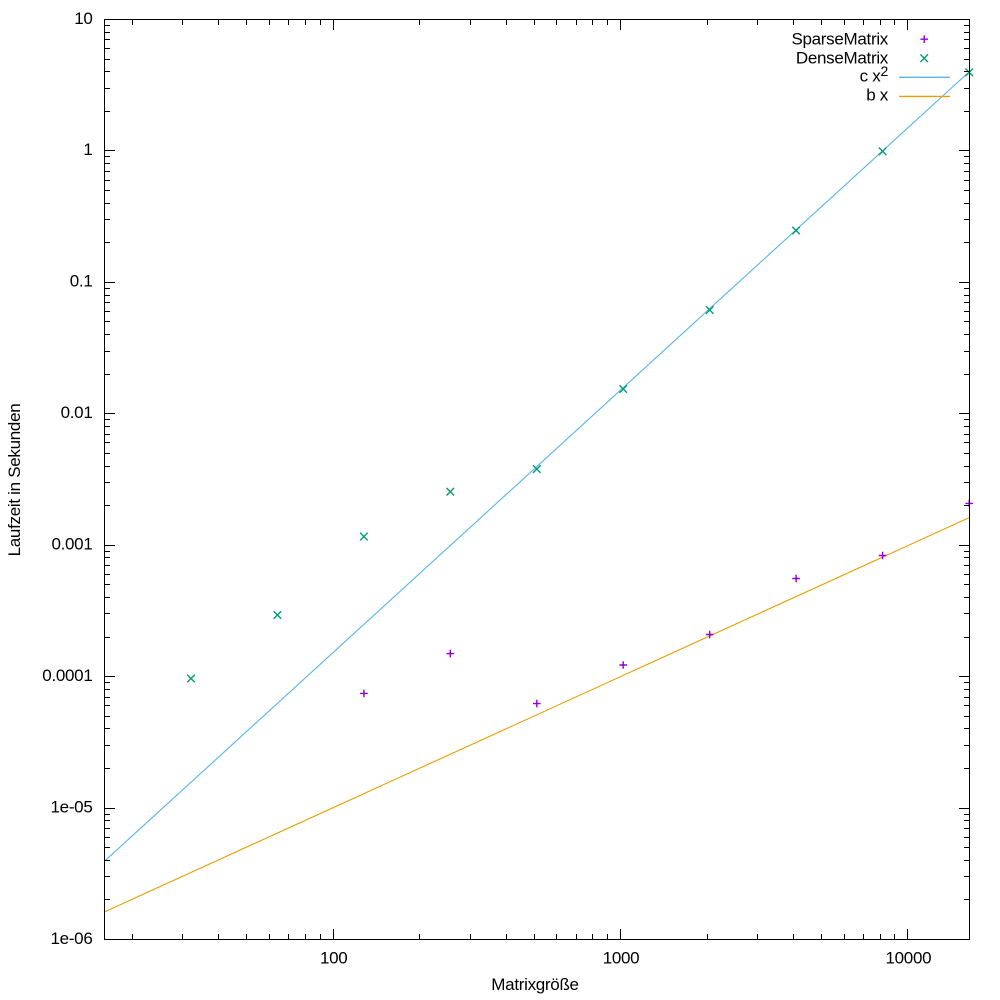  What do you see at coordinates (71, 544) in the screenshot?
I see `svg-text: 0.001` at bounding box center [71, 544].